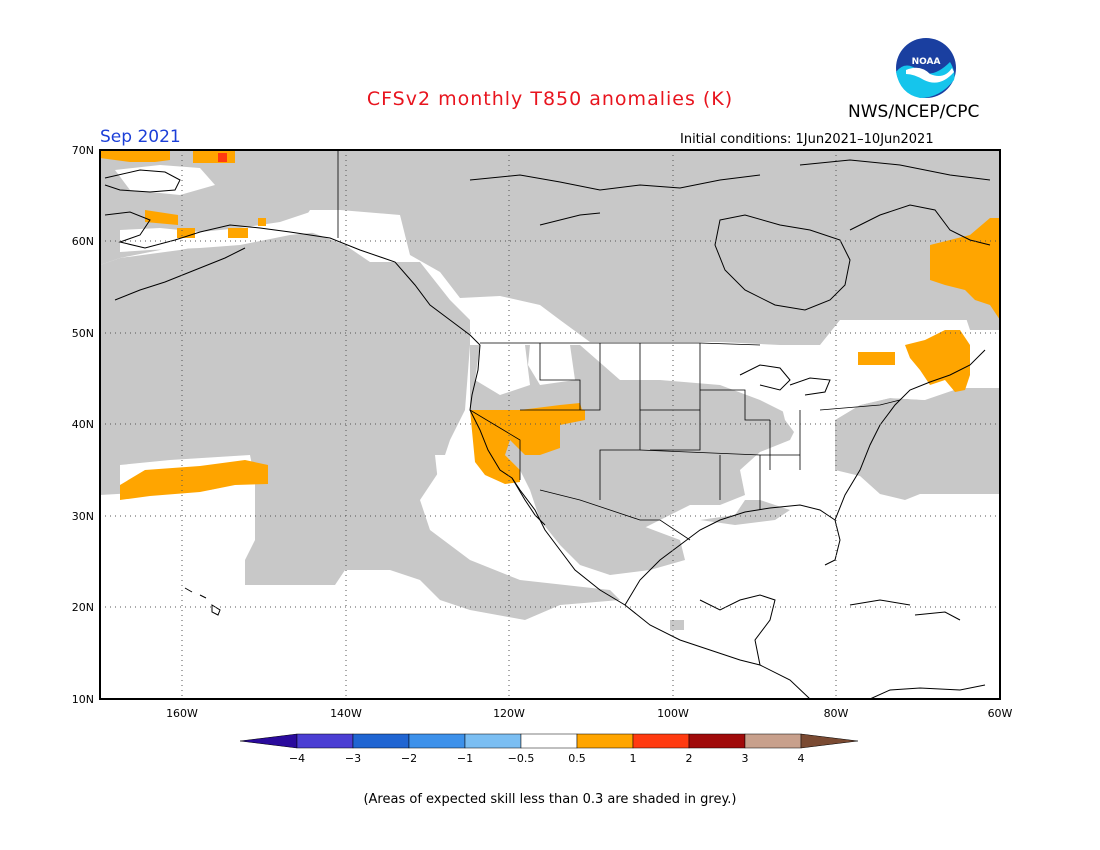 This screenshot has width=1100, height=850. What do you see at coordinates (83, 424) in the screenshot?
I see `lat-tick-40n: 40N` at bounding box center [83, 424].